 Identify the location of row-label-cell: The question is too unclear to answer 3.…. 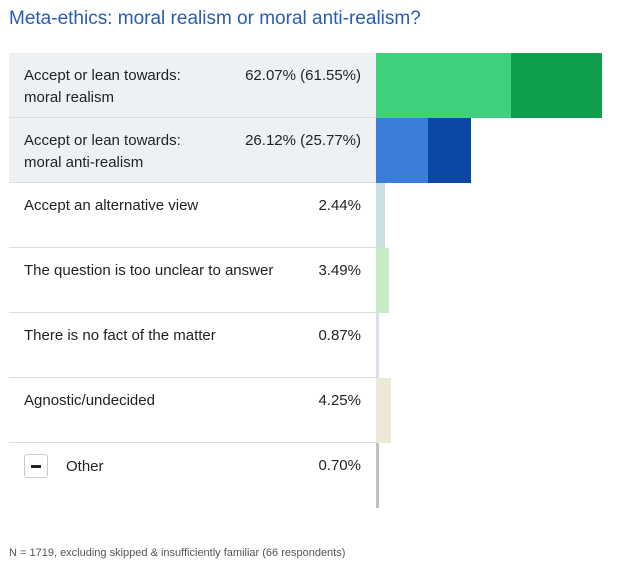
(192, 280).